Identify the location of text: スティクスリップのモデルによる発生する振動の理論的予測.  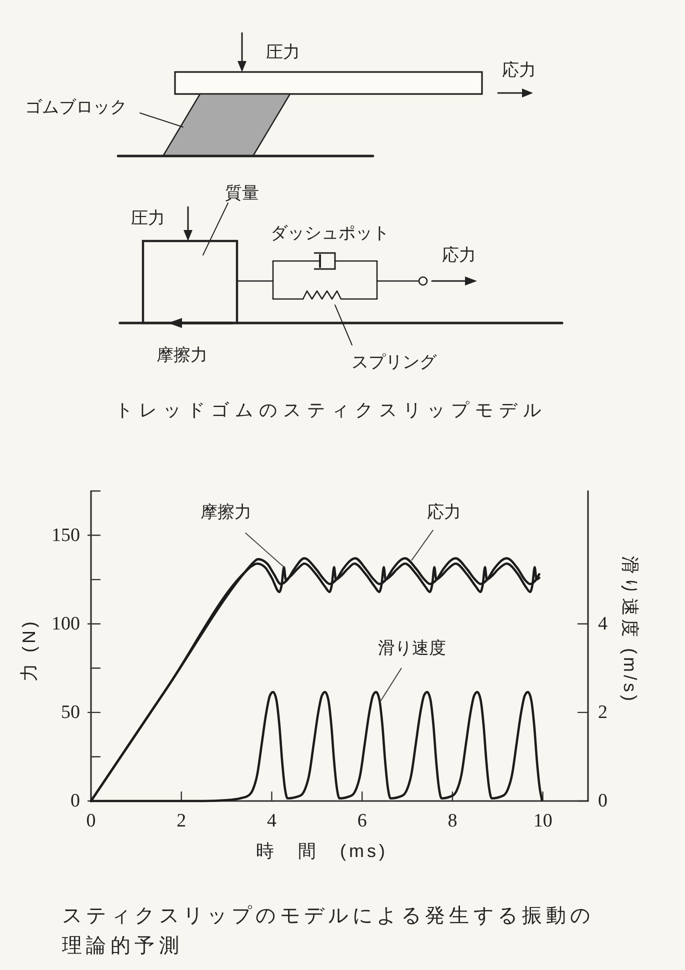
(328, 931).